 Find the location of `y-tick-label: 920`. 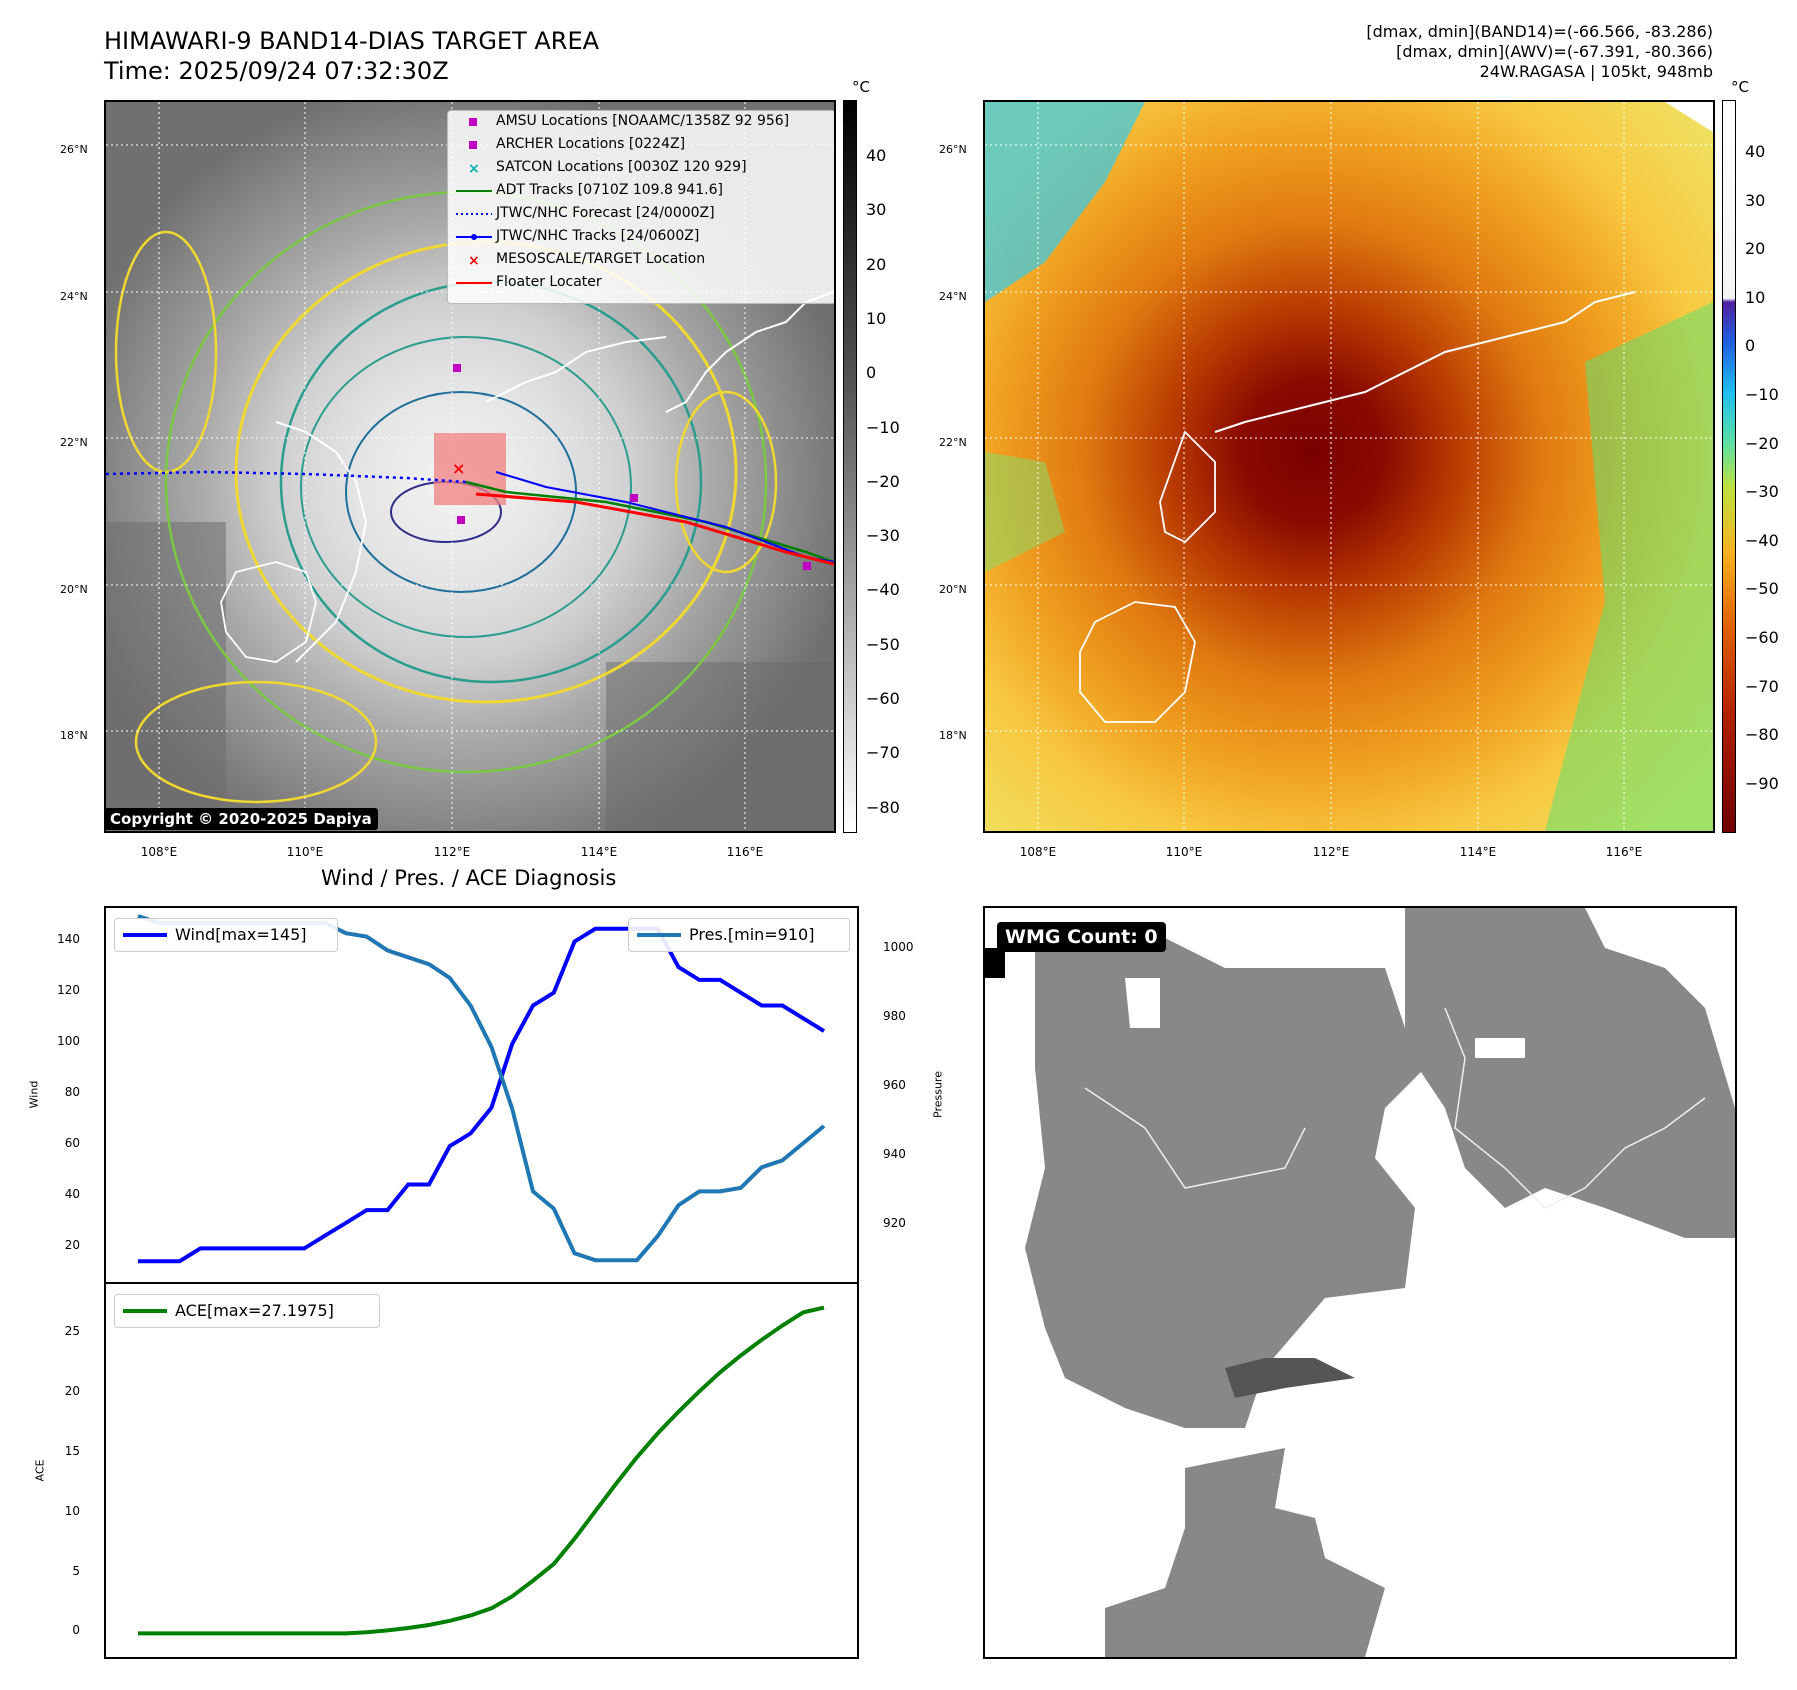

y-tick-label: 920 is located at coordinates (894, 1222).